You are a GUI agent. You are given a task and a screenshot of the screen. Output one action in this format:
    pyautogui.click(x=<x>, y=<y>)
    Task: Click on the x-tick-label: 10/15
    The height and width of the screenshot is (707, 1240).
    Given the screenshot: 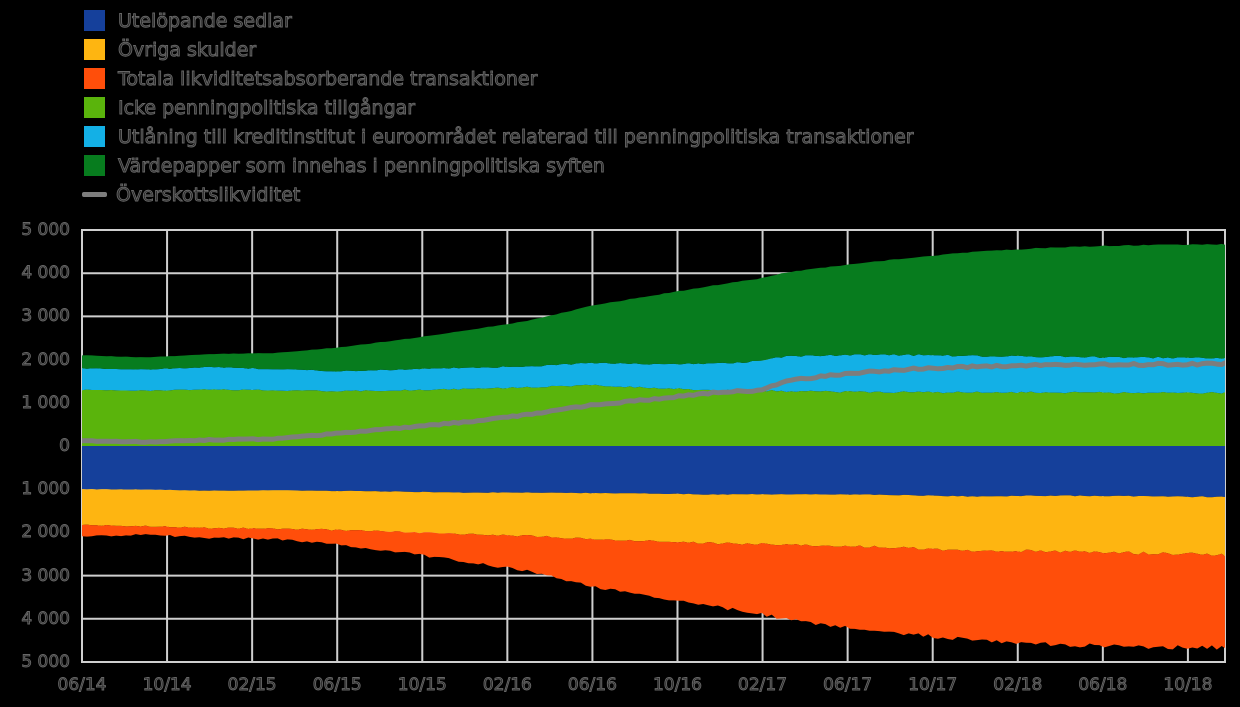 What is the action you would take?
    pyautogui.click(x=422, y=685)
    